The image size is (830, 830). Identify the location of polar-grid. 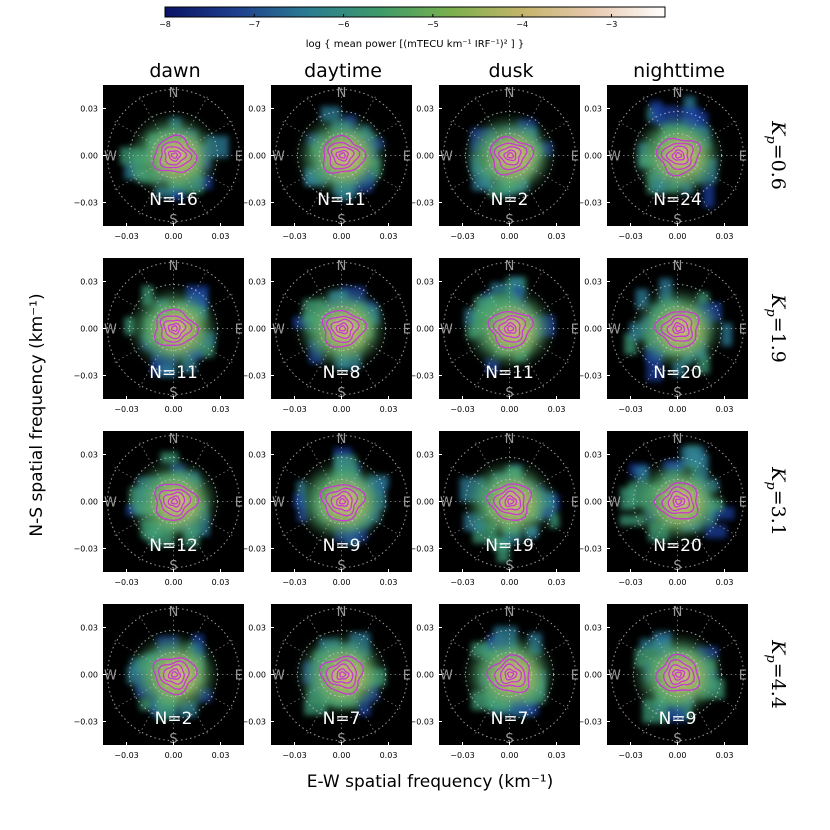
(509, 155).